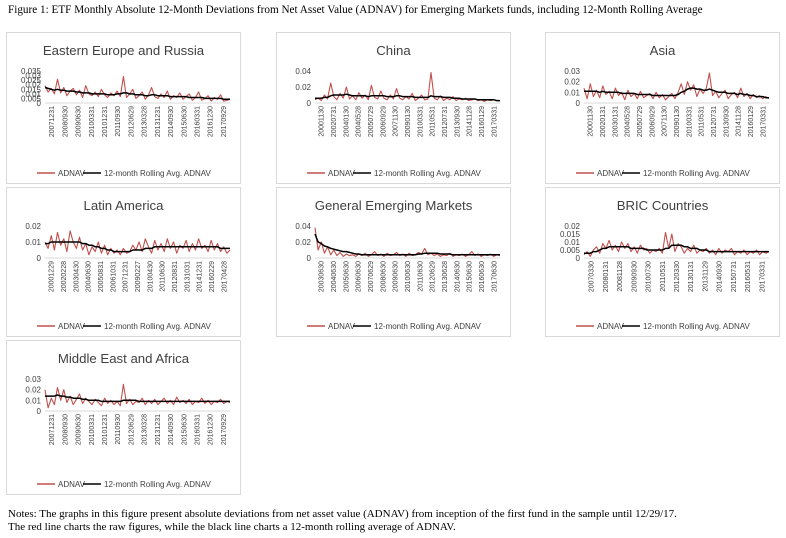 Image resolution: width=786 pixels, height=538 pixels. What do you see at coordinates (408, 276) in the screenshot?
I see `x-tick-label: 20100630` at bounding box center [408, 276].